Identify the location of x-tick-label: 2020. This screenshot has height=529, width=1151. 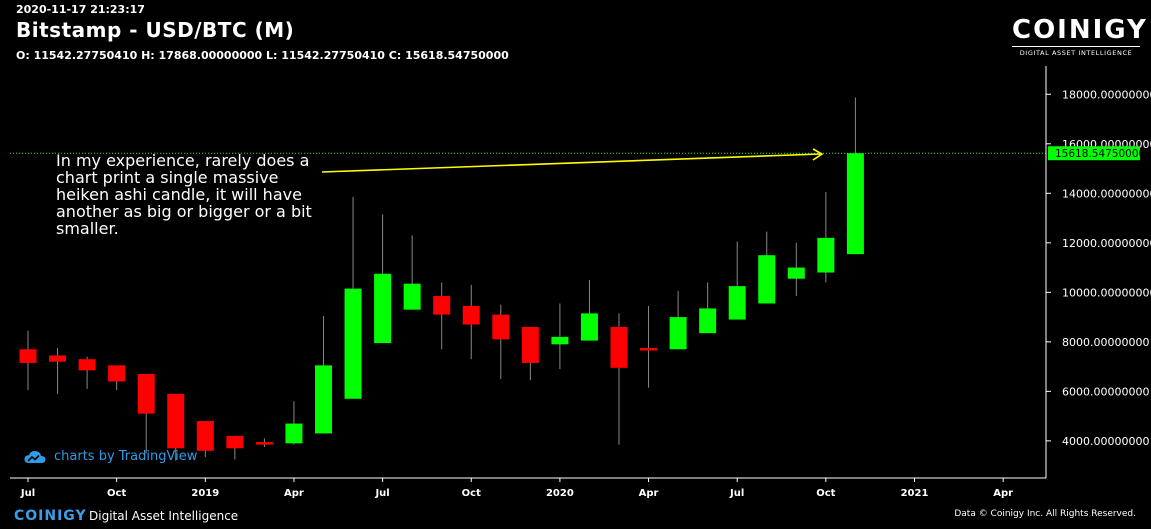
(560, 493).